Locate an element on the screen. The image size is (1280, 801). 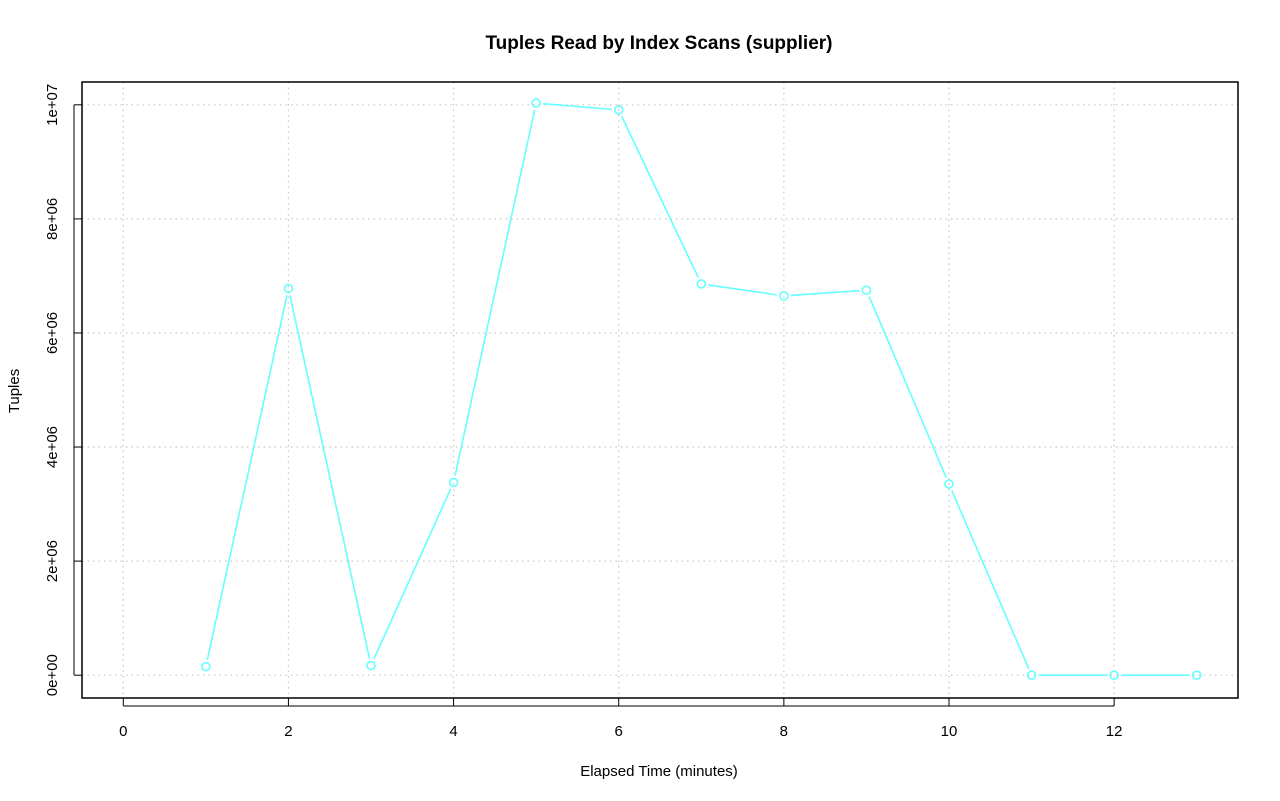
x-tick-label: 8 is located at coordinates (784, 731).